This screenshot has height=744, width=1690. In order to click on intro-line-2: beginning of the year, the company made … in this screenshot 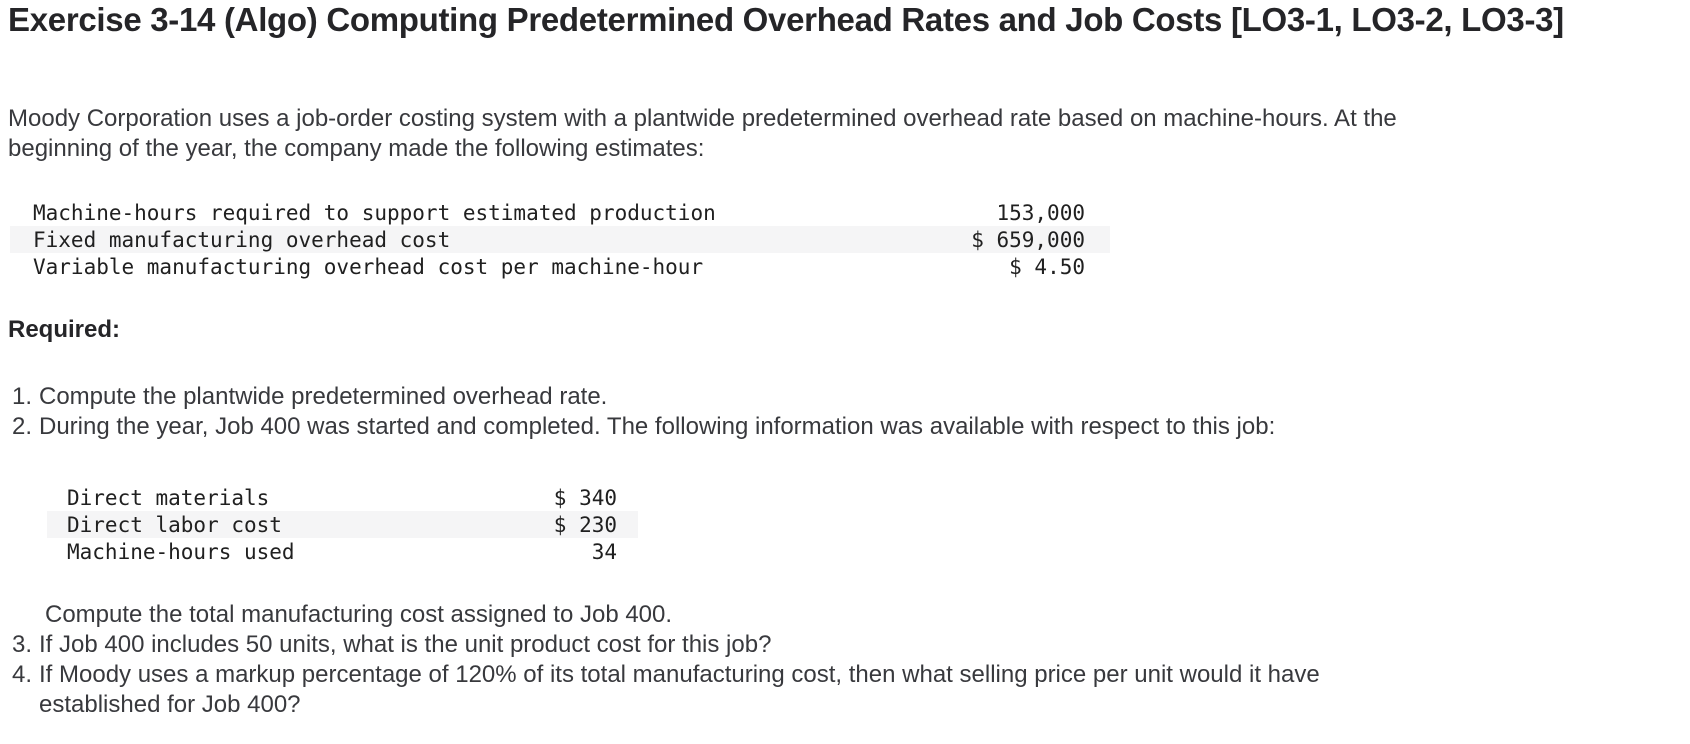, I will do `click(356, 148)`.